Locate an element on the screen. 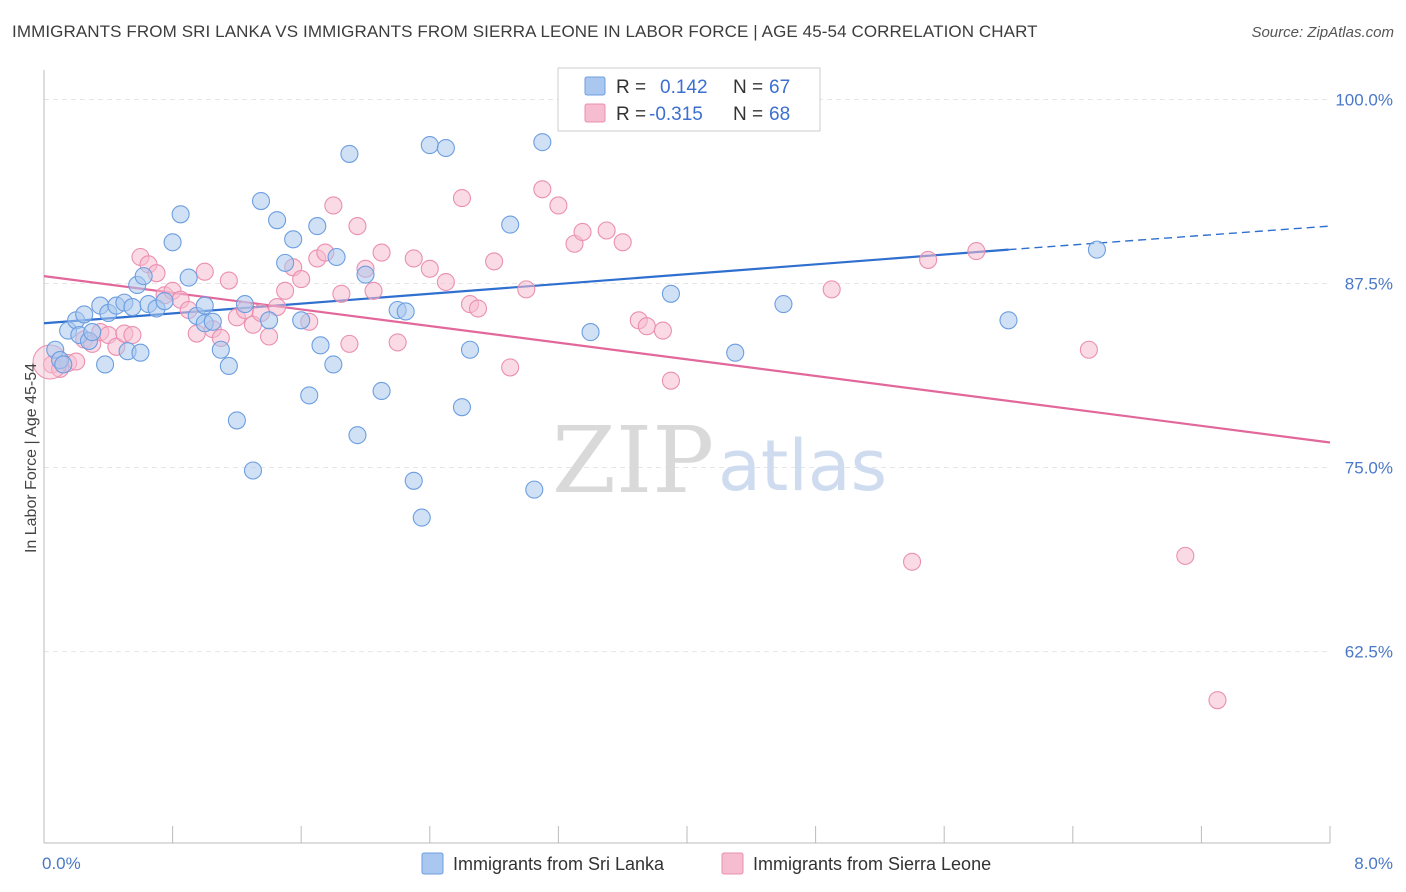  series-legend-swatch-sierra-leone is located at coordinates (732, 863).